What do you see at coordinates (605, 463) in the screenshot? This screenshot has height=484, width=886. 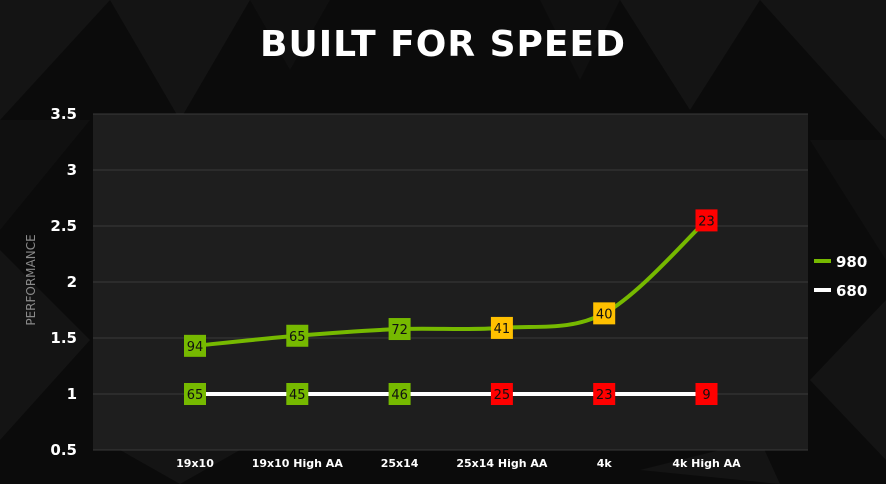 I see `x-tick-label: 4k` at bounding box center [605, 463].